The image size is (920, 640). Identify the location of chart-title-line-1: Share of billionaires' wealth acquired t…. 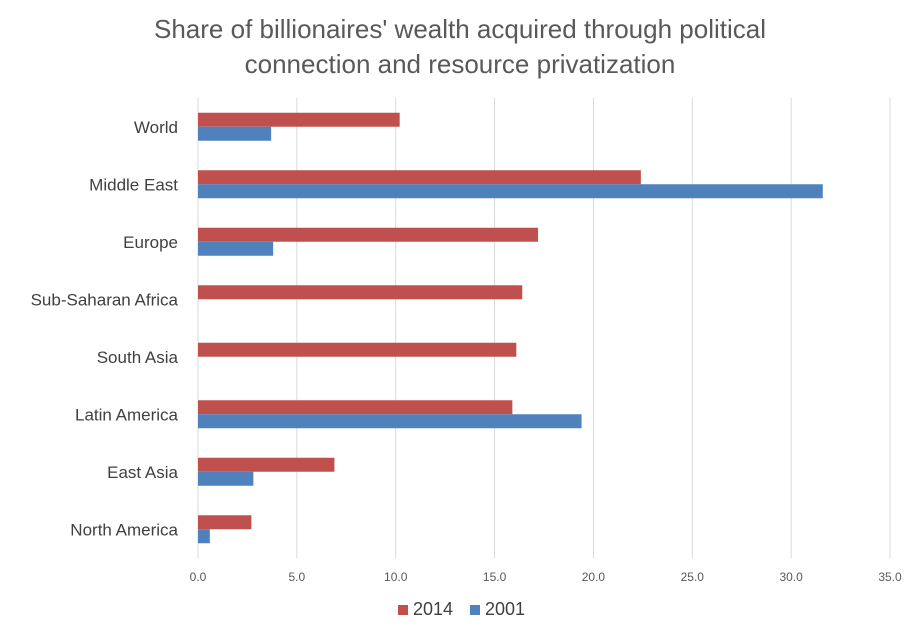
(460, 29).